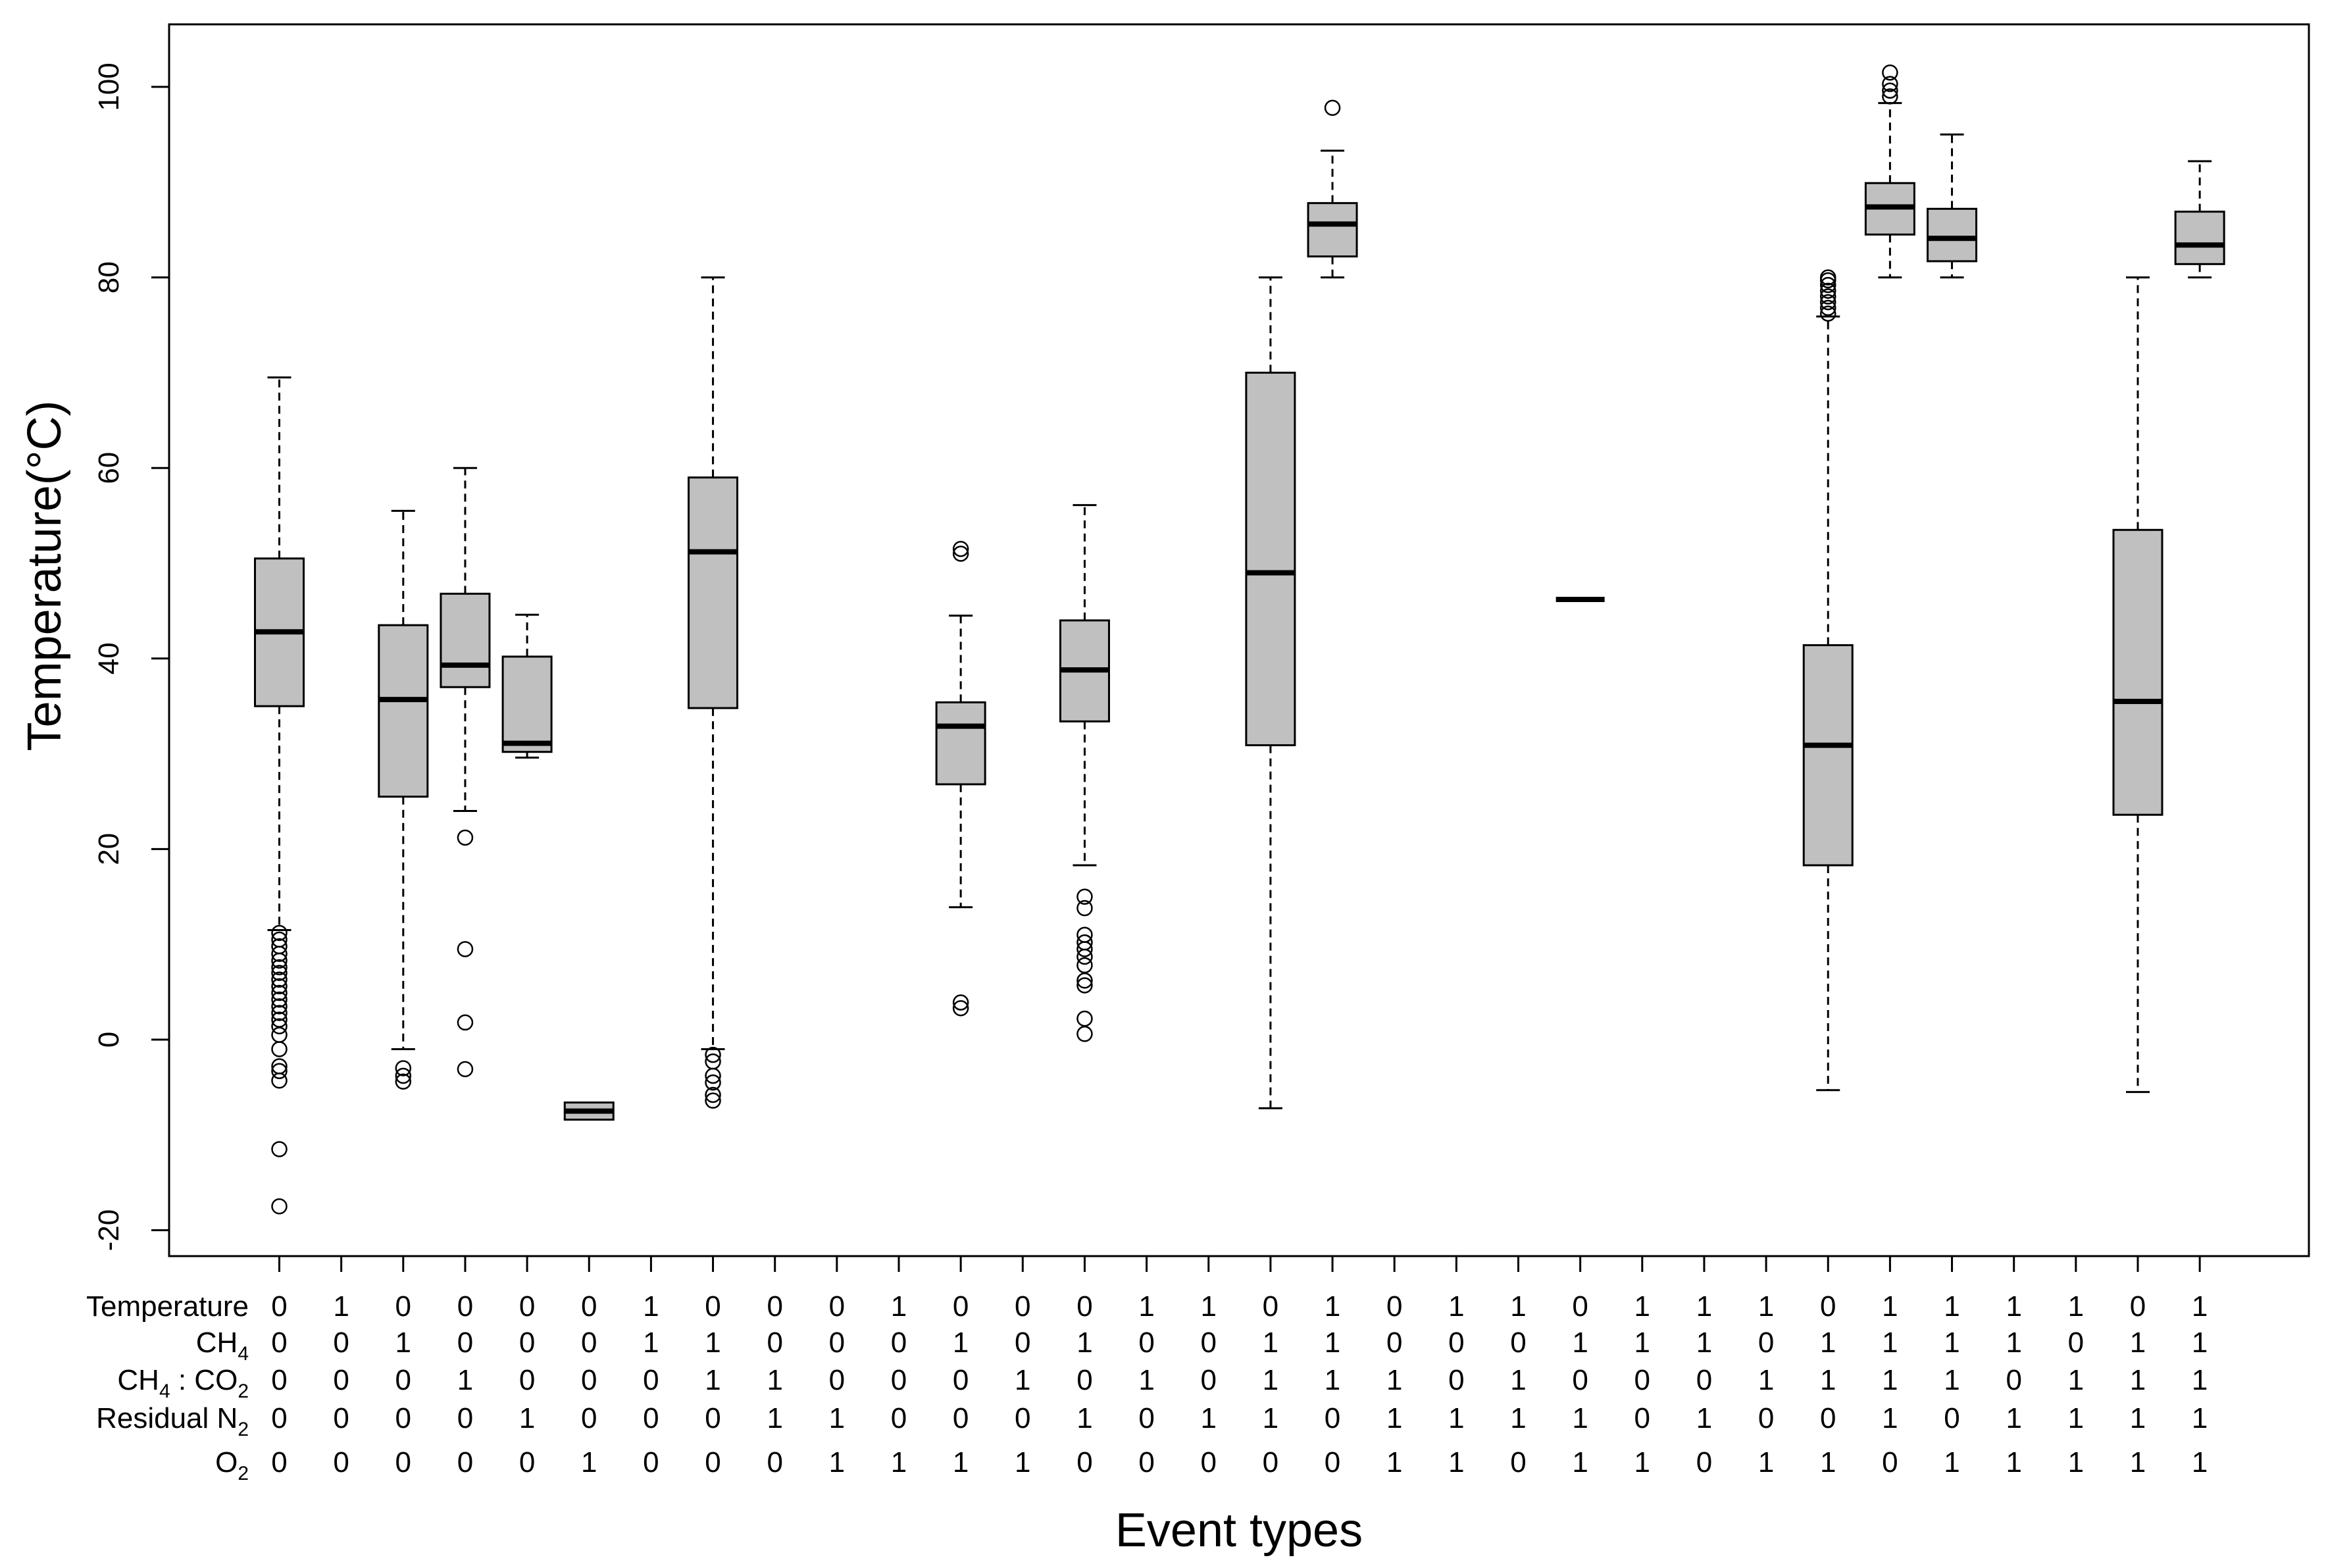 The height and width of the screenshot is (1568, 2326). I want to click on y-tick-label: 80, so click(109, 277).